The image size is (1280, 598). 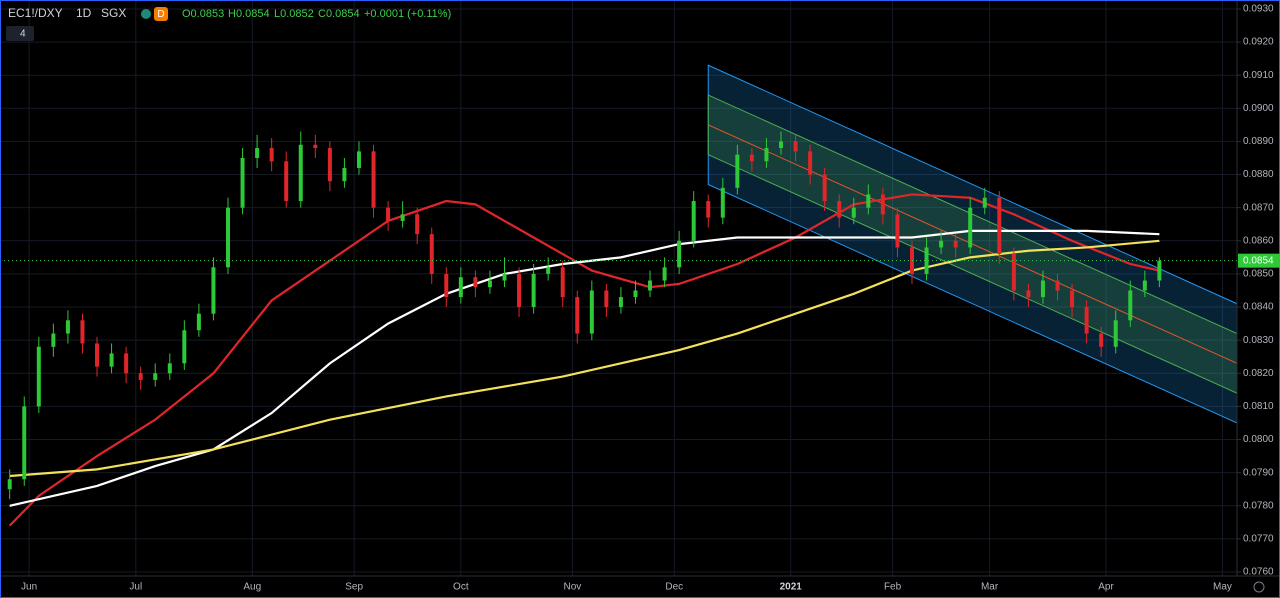 What do you see at coordinates (1258, 340) in the screenshot?
I see `y-tick-label: 0.0830` at bounding box center [1258, 340].